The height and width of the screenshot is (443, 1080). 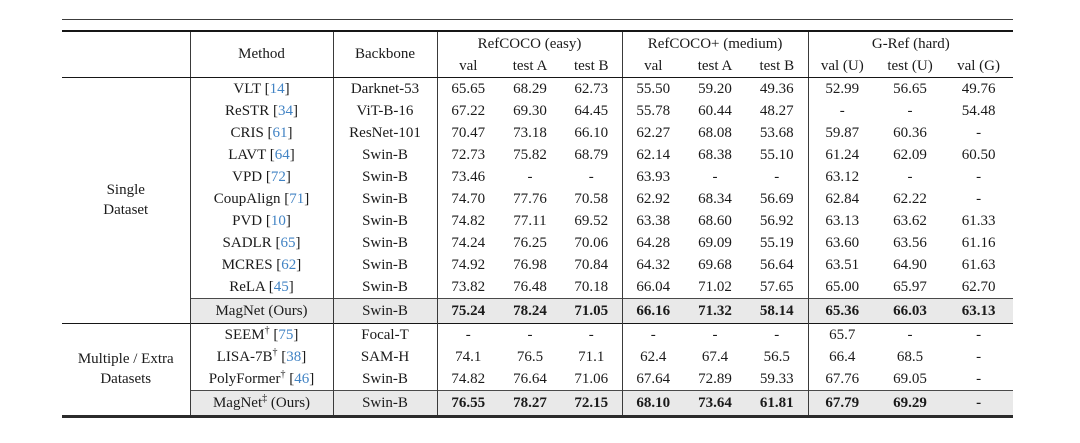 What do you see at coordinates (978, 220) in the screenshot?
I see `score-cell: 61.33` at bounding box center [978, 220].